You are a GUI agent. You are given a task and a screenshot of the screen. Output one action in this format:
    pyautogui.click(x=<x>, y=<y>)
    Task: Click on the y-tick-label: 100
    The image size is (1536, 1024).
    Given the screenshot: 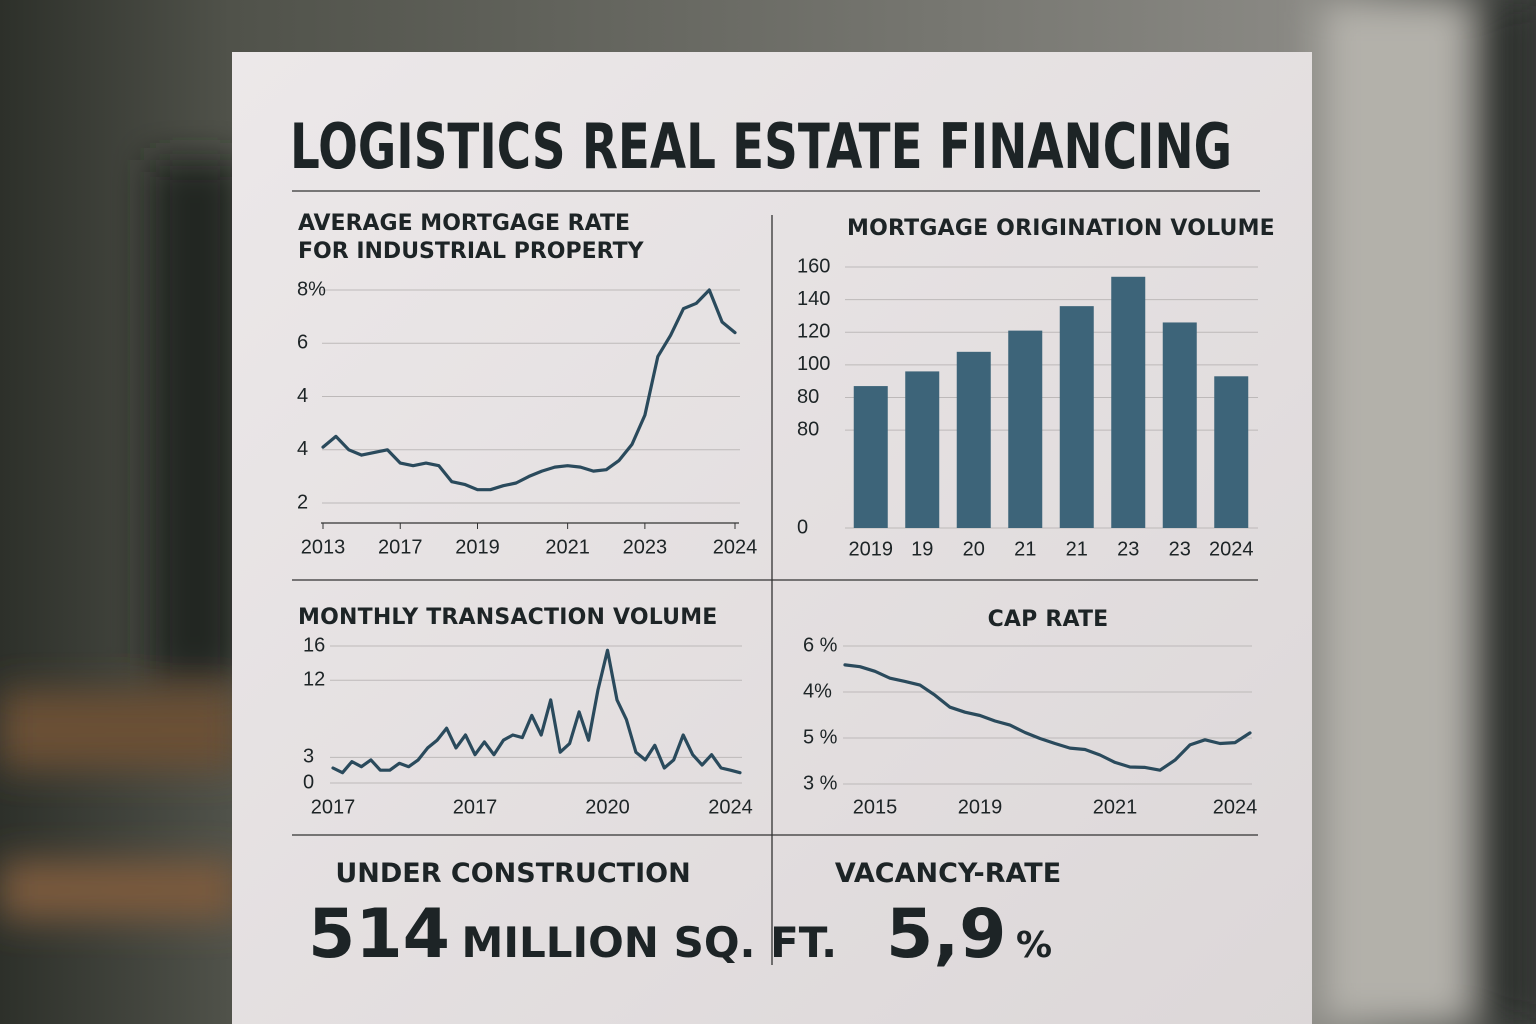 What is the action you would take?
    pyautogui.click(x=813, y=364)
    